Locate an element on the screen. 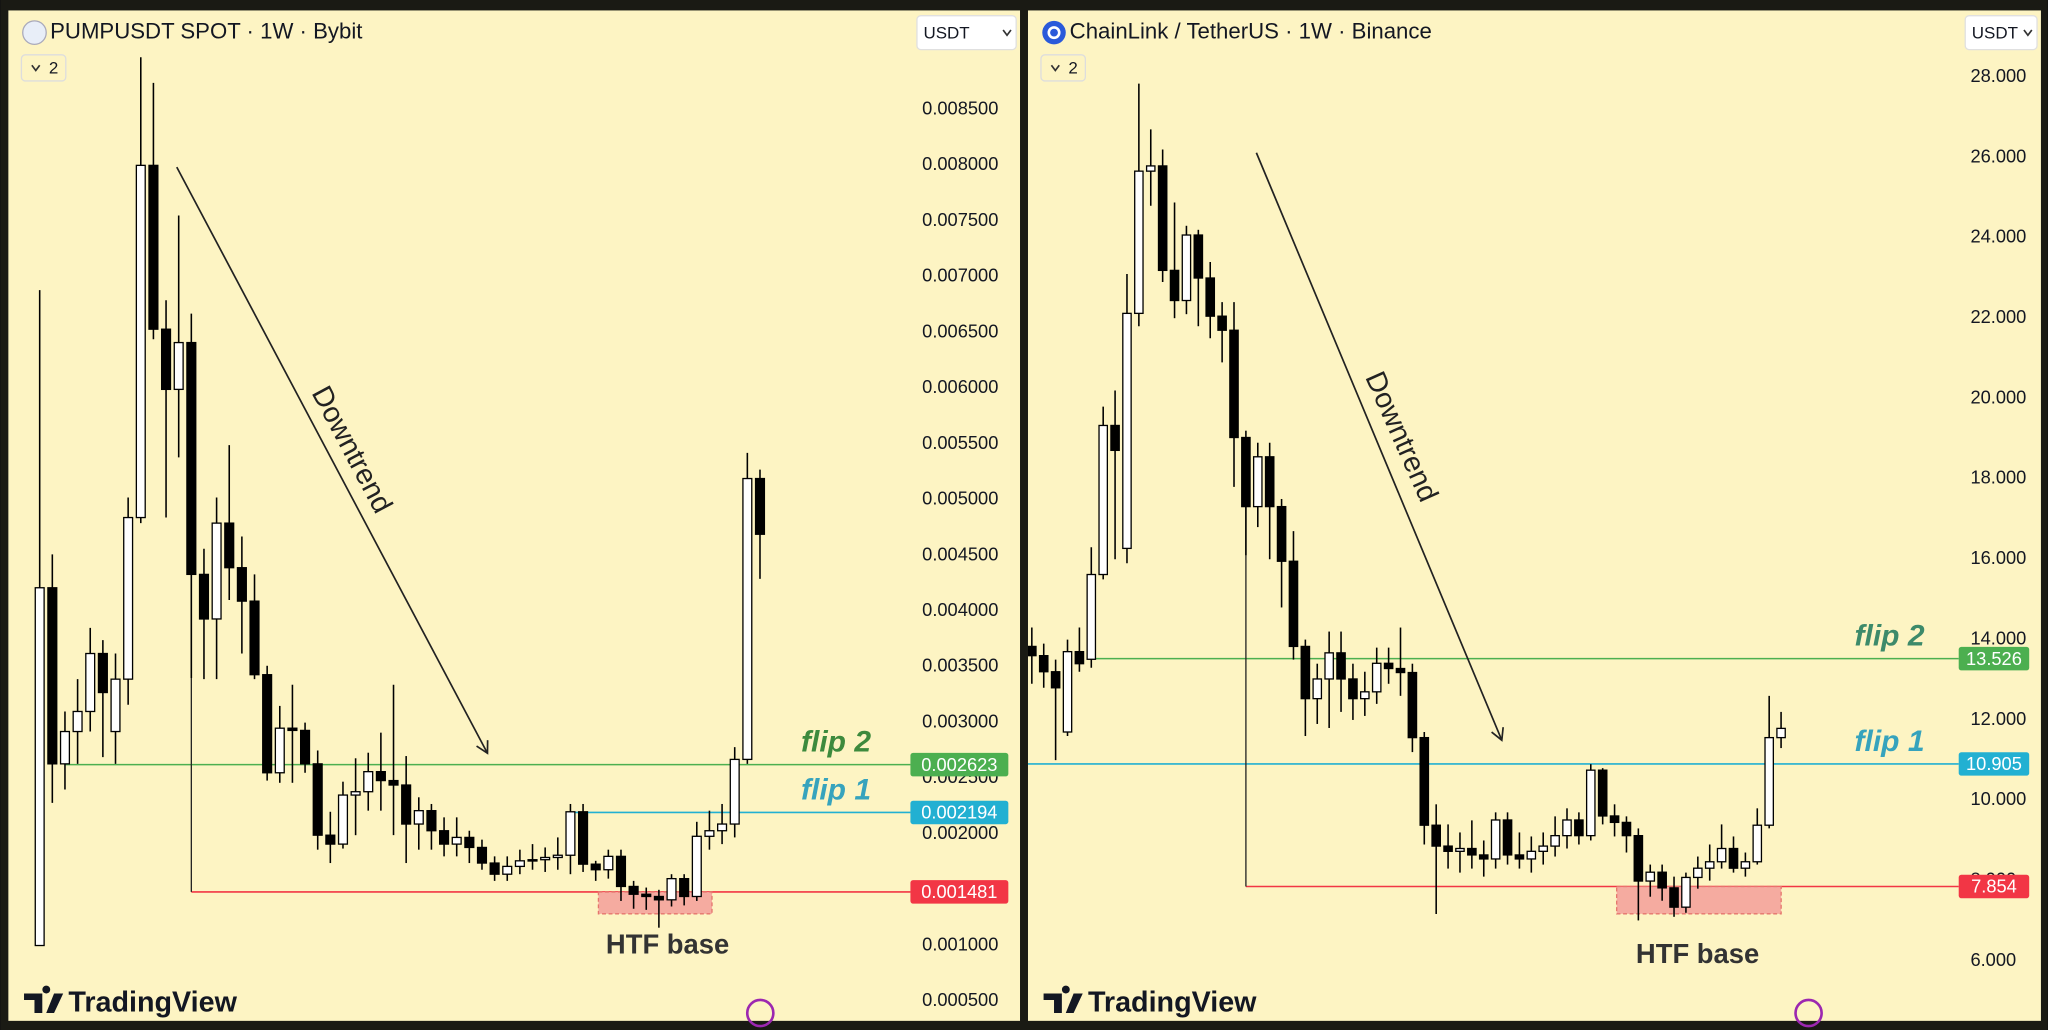  y-tick-label: 0.008500 is located at coordinates (960, 107).